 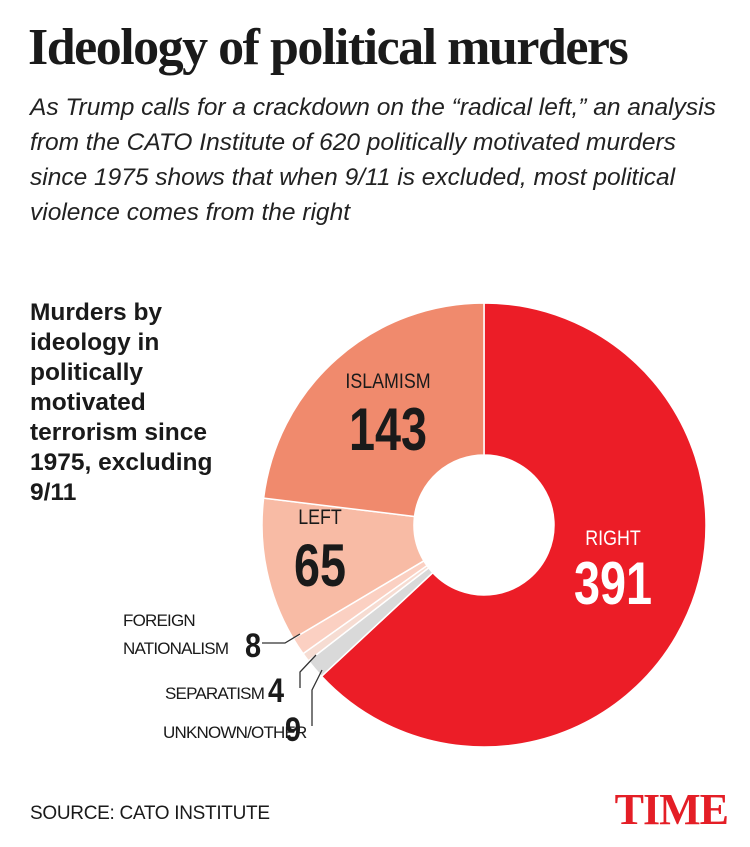 I want to click on value-label: 4, so click(x=276, y=691).